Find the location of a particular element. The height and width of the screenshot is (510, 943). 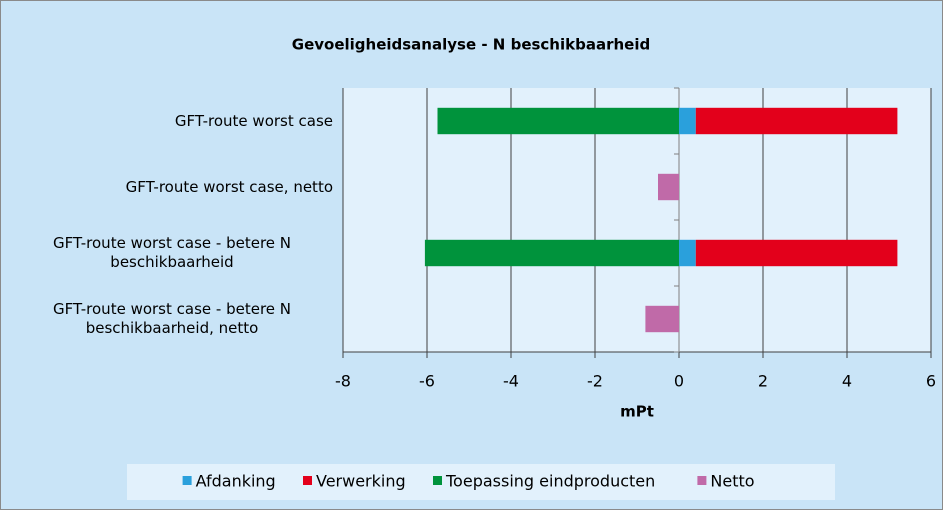

x-axis-label: mPt is located at coordinates (637, 412).